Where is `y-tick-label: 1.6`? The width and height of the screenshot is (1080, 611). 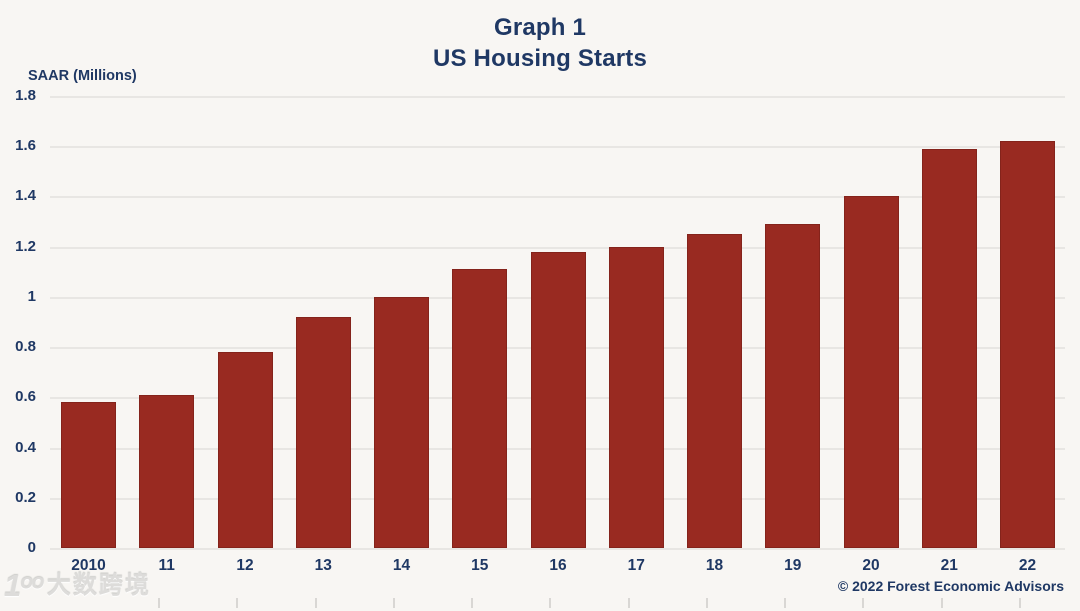
y-tick-label: 1.6 is located at coordinates (25, 146).